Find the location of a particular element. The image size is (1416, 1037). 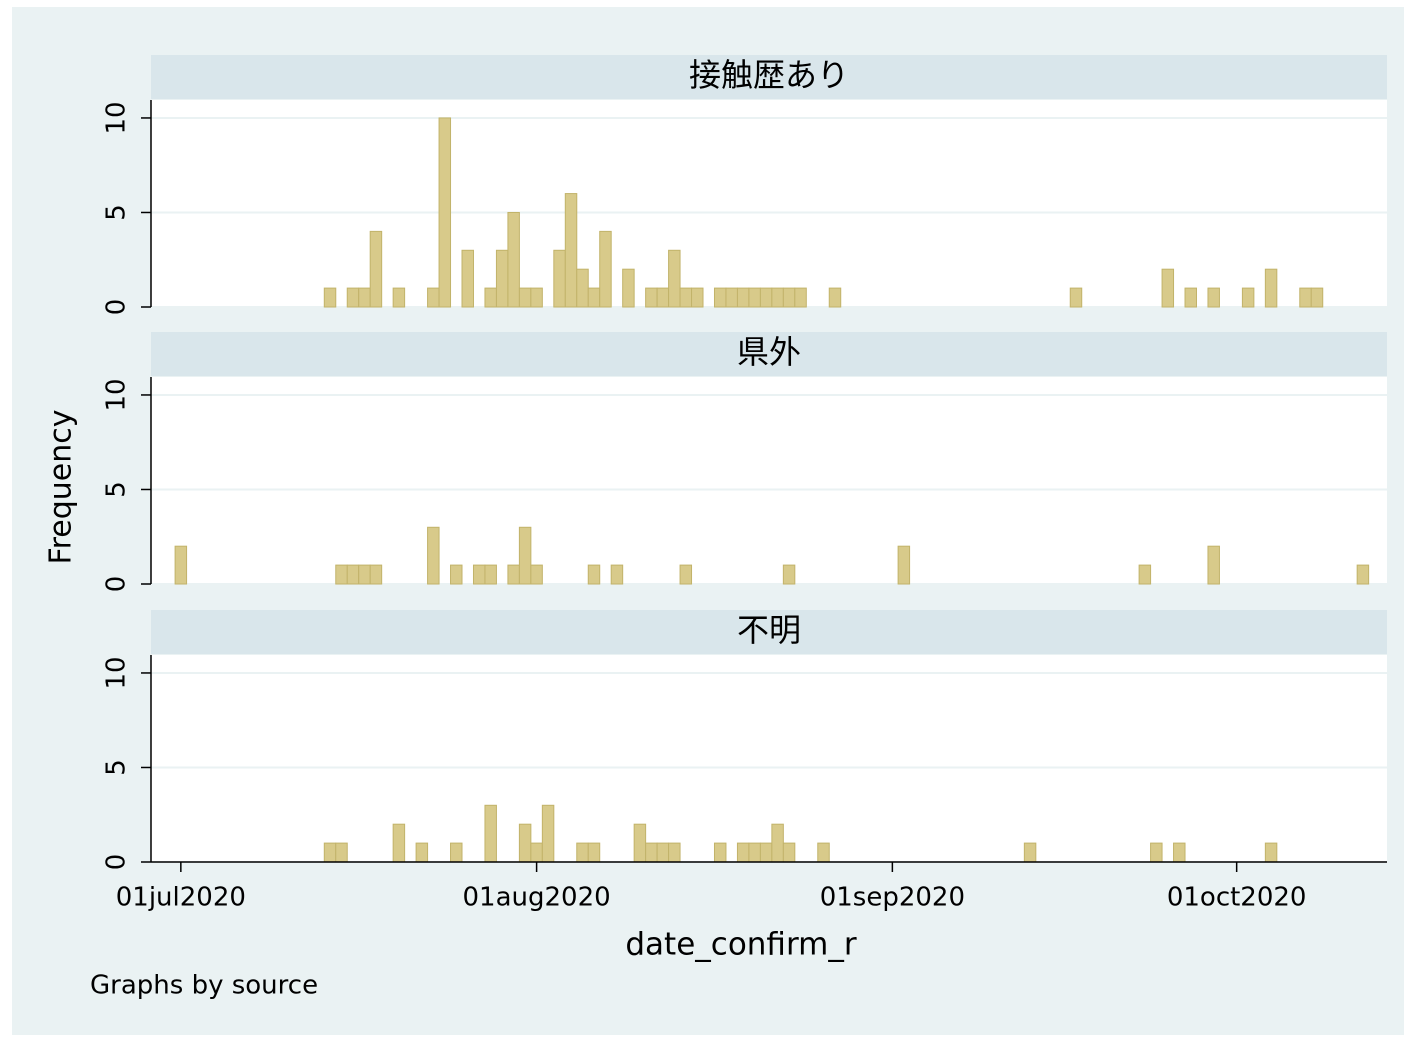

y-axis-label: Frequency is located at coordinates (61, 487).